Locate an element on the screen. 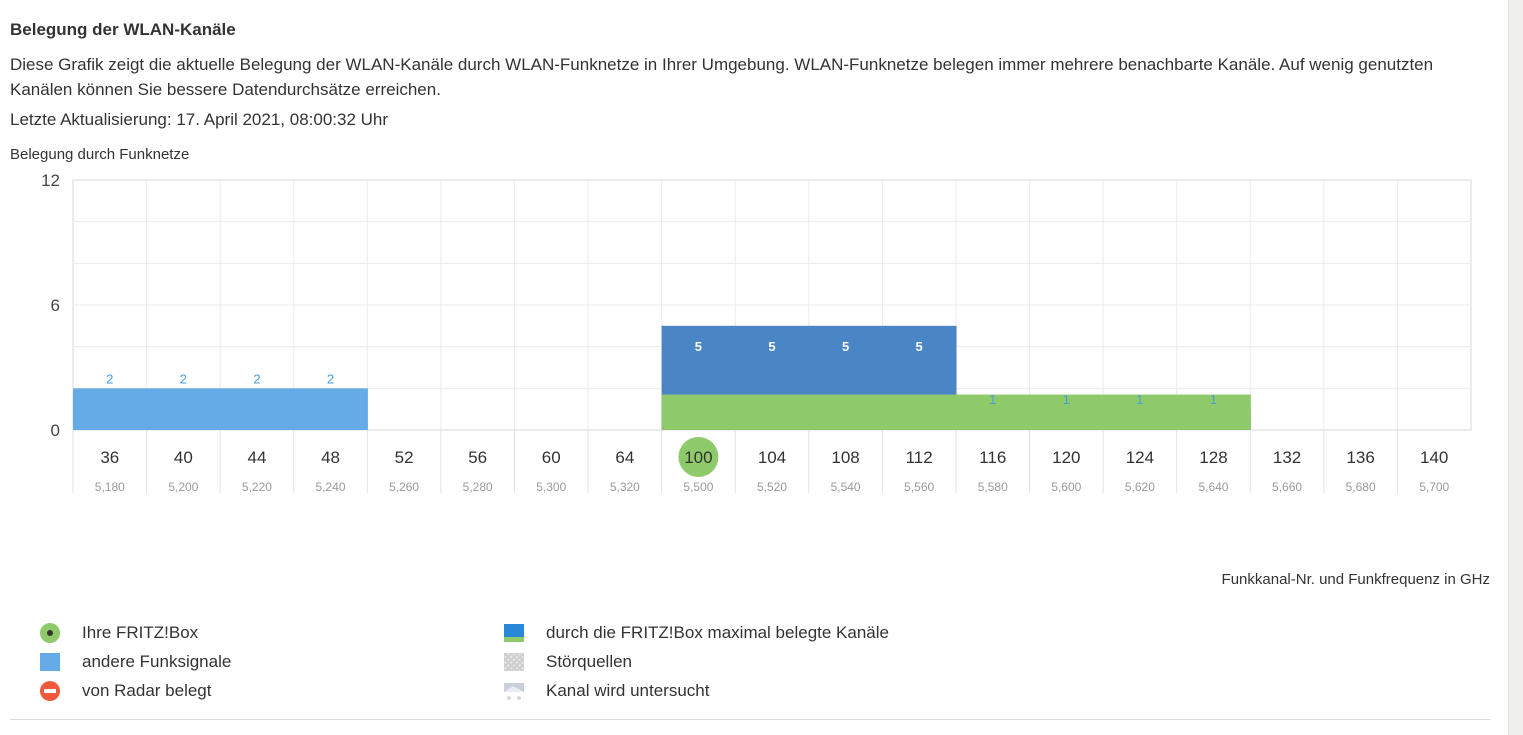 The image size is (1523, 735). channel-label: 112 is located at coordinates (919, 457).